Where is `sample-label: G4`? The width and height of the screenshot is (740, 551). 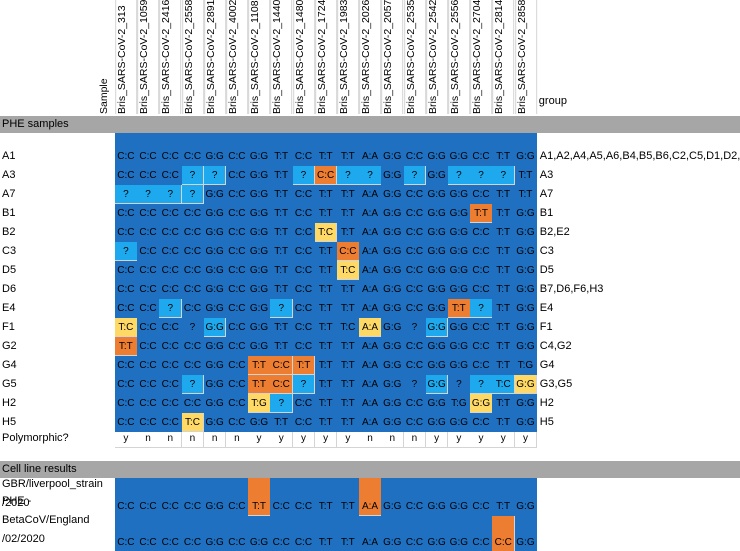
sample-label: G4 is located at coordinates (9, 365).